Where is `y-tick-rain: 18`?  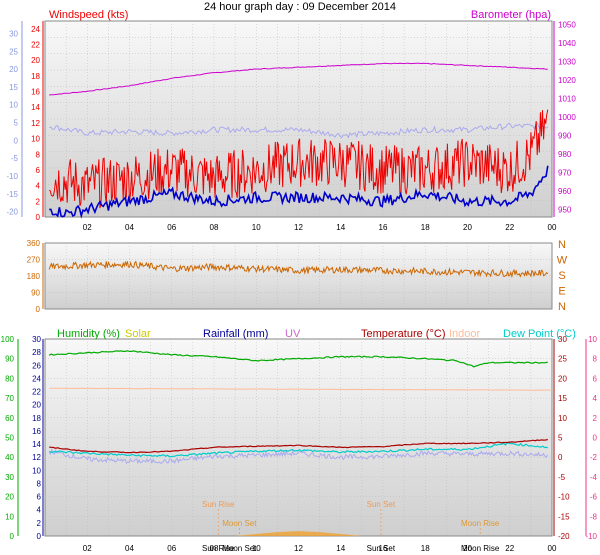
y-tick-rain: 18 is located at coordinates (36, 418).